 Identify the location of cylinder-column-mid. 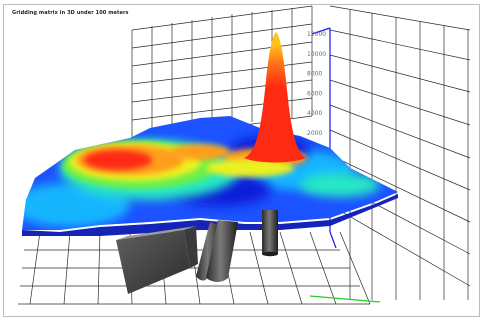
(222, 251).